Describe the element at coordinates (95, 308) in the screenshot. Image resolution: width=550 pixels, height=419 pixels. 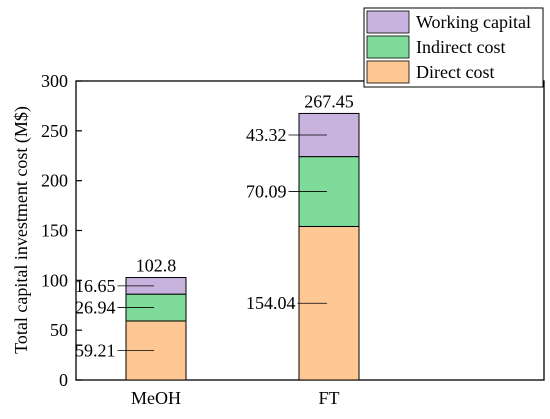
I see `segment-value-label: 26.94` at that location.